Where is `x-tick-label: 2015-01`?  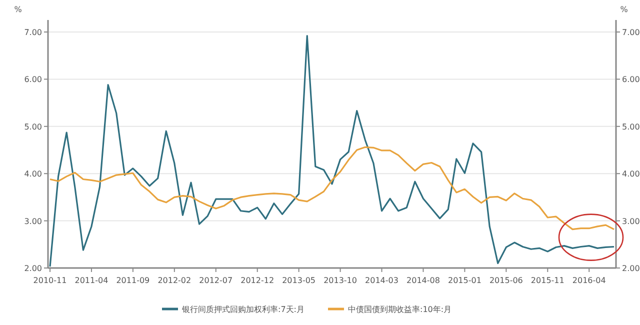
x-tick-label: 2015-01 is located at coordinates (465, 280).